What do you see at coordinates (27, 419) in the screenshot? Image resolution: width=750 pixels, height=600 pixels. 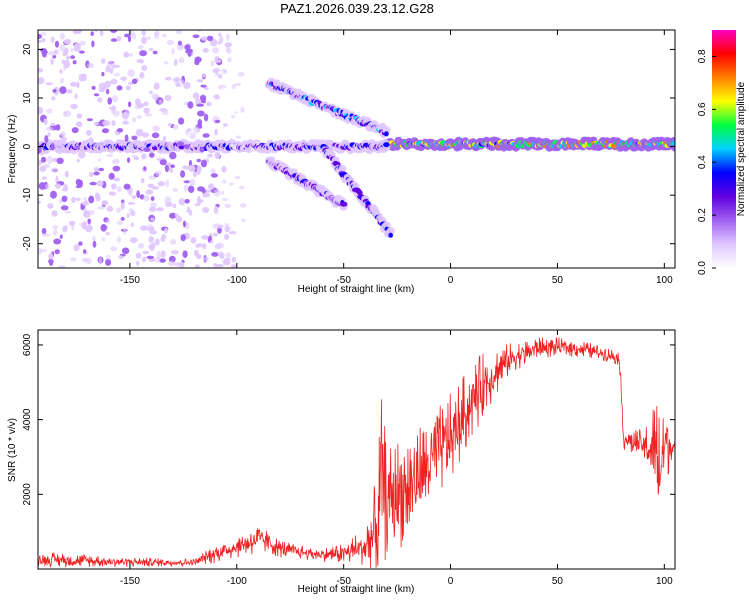 I see `y-tick-label: 4000` at bounding box center [27, 419].